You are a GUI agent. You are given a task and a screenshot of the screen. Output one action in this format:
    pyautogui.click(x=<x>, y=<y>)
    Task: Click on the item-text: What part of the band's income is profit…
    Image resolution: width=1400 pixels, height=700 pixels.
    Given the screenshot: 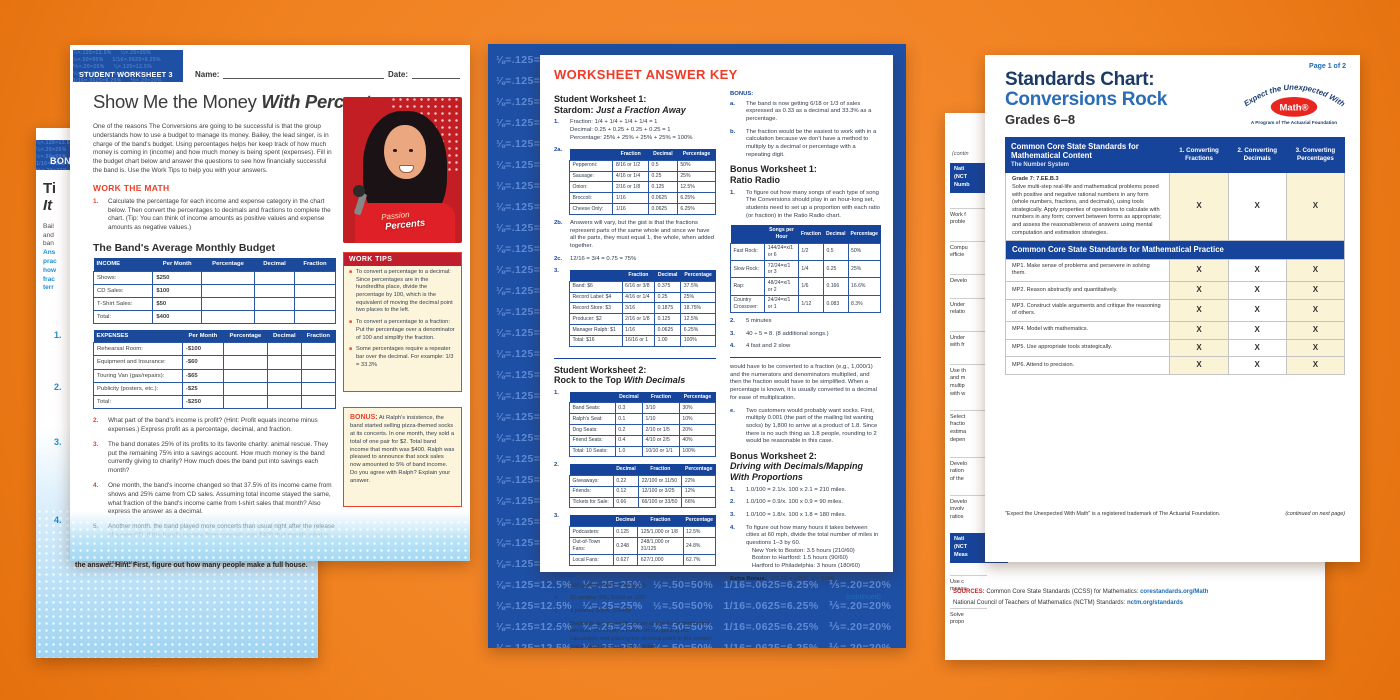 What is the action you would take?
    pyautogui.click(x=213, y=425)
    